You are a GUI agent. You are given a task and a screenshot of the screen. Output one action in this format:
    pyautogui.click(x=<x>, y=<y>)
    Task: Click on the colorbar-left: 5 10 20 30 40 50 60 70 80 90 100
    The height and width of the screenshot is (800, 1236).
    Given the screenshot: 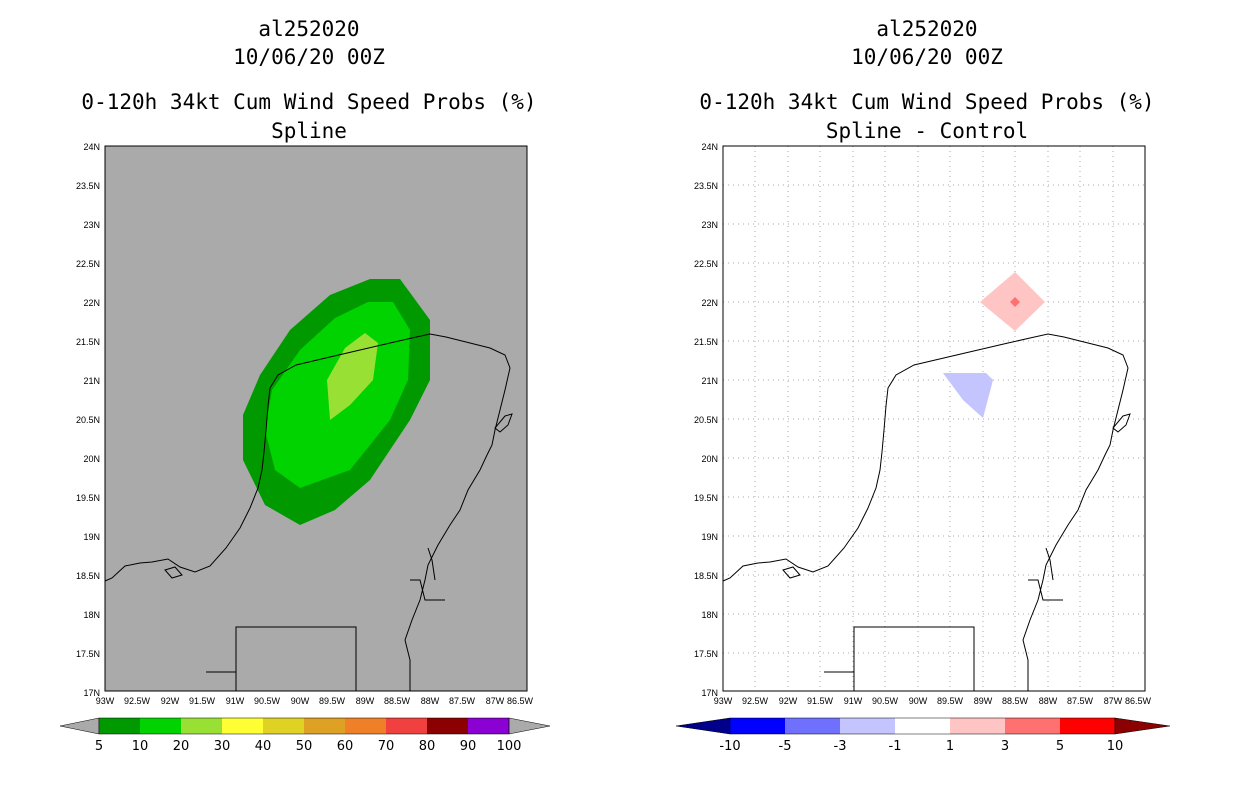 What is the action you would take?
    pyautogui.click(x=305, y=735)
    